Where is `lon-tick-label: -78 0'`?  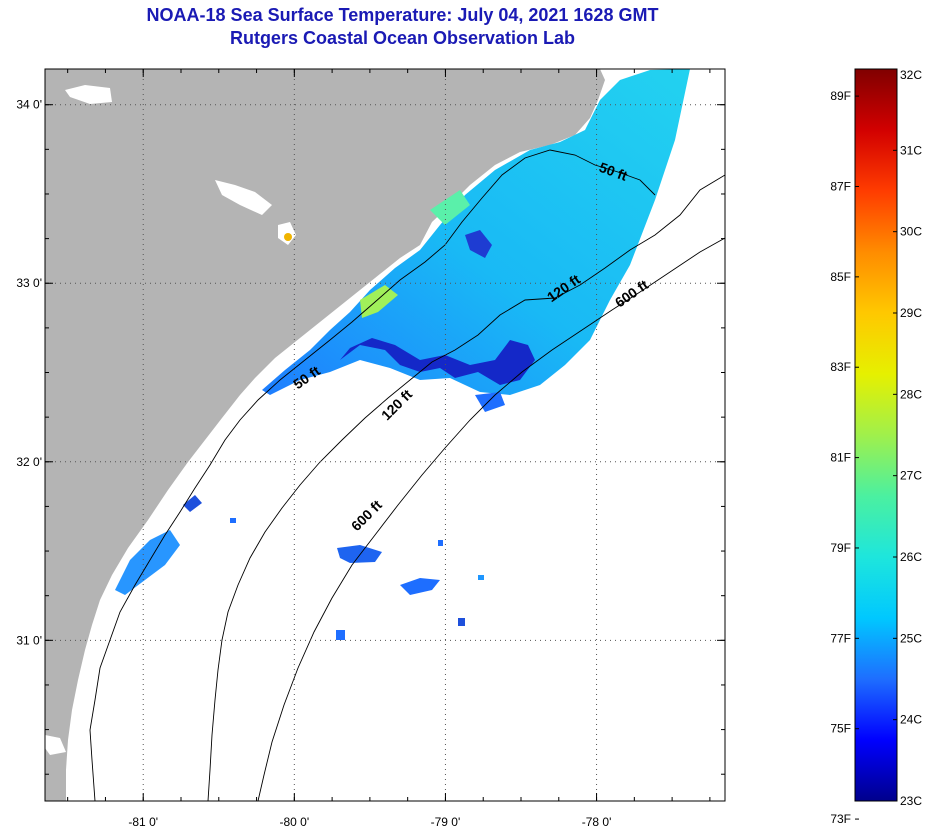 lon-tick-label: -78 0' is located at coordinates (597, 822).